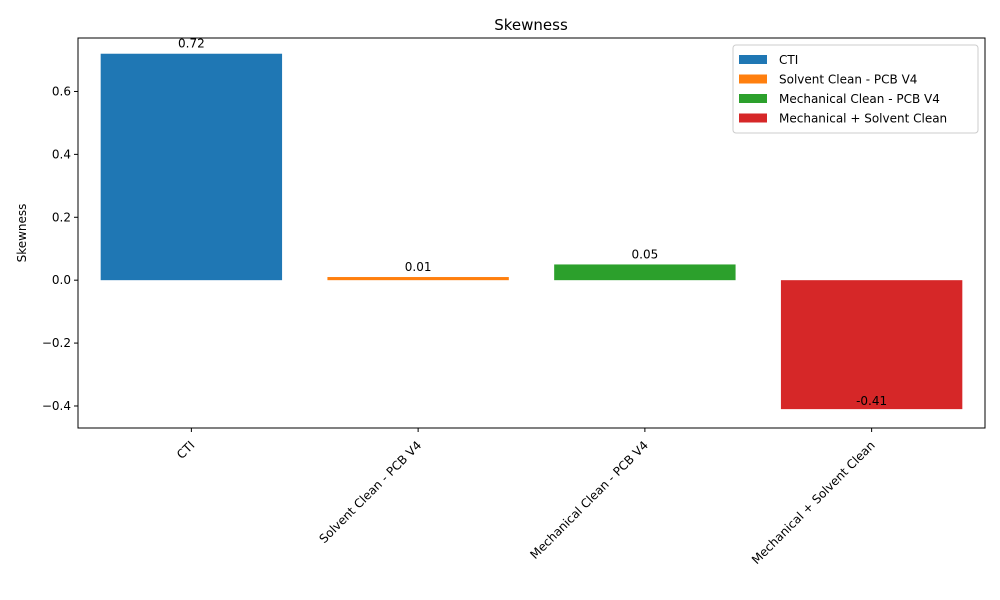 This screenshot has width=1000, height=600. Describe the element at coordinates (61, 91) in the screenshot. I see `y-tick-label: 0.6` at that location.